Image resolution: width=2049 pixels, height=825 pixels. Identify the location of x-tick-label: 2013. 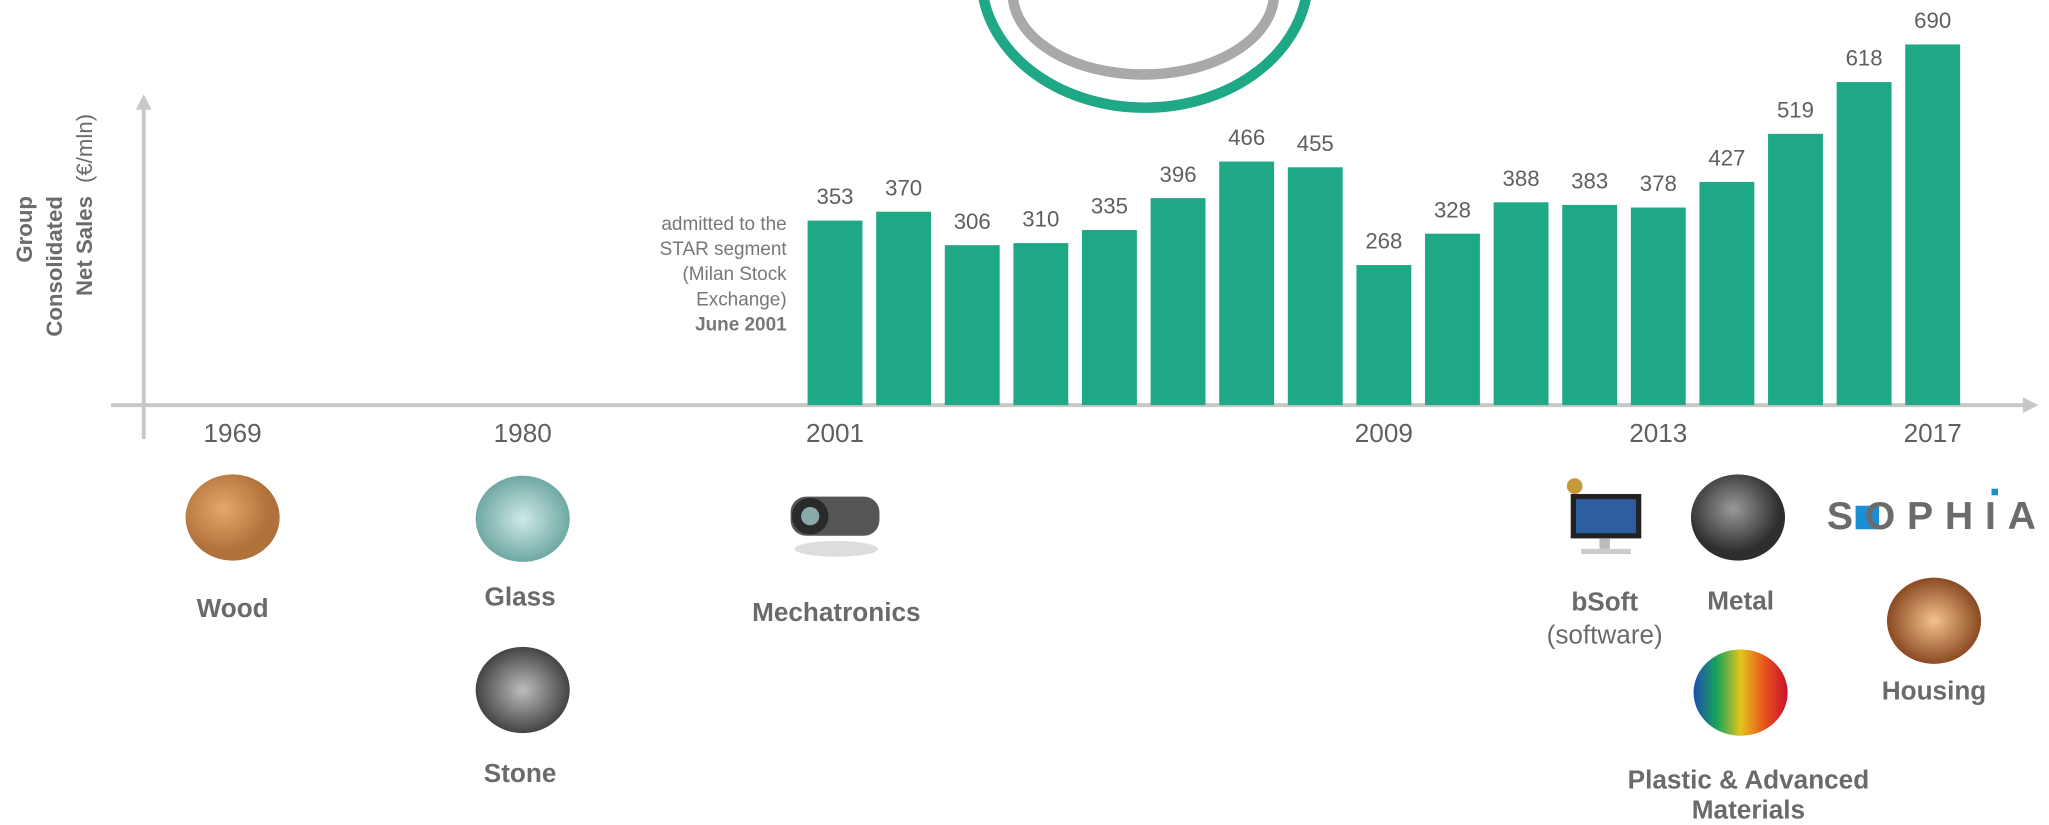
(1658, 433).